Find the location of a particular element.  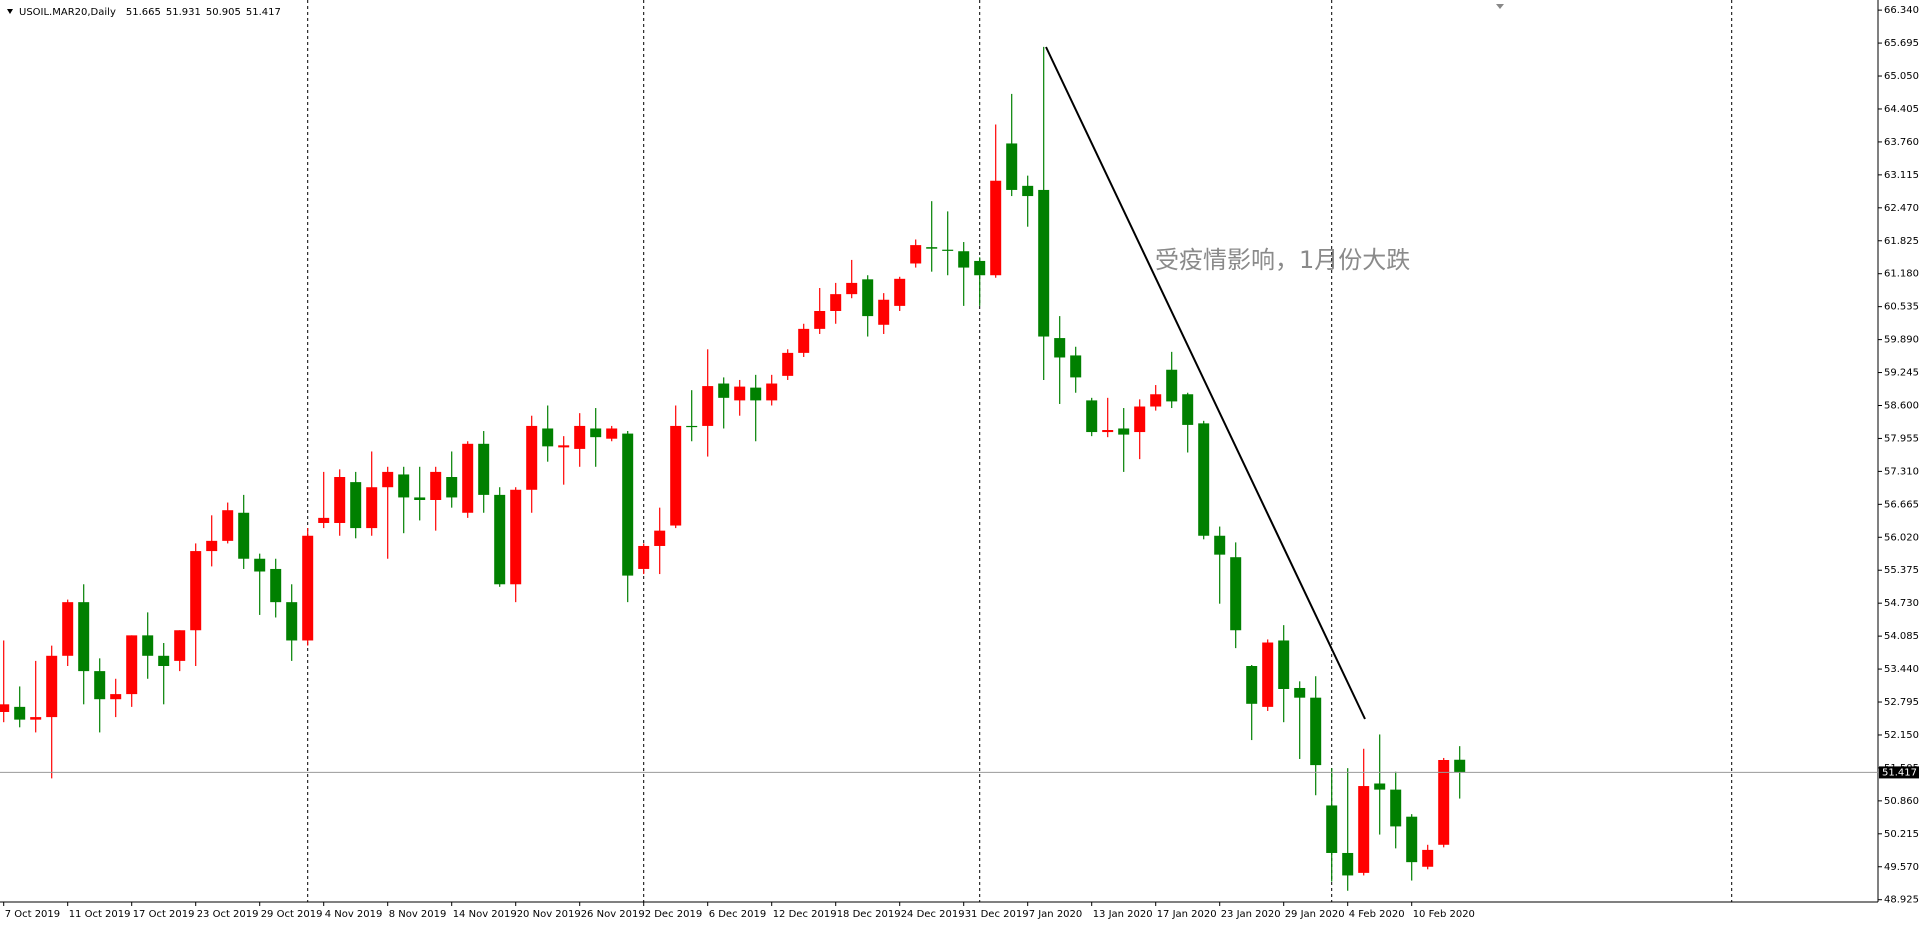

open: 51.665 is located at coordinates (143, 12).